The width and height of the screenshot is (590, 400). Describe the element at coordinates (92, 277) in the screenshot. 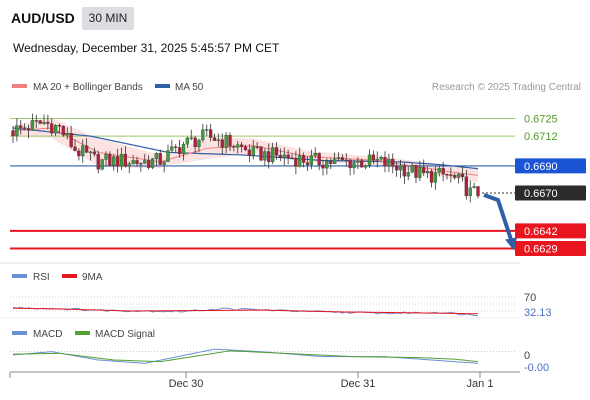

I see `rsi-ma-legend-label: 9MA` at that location.